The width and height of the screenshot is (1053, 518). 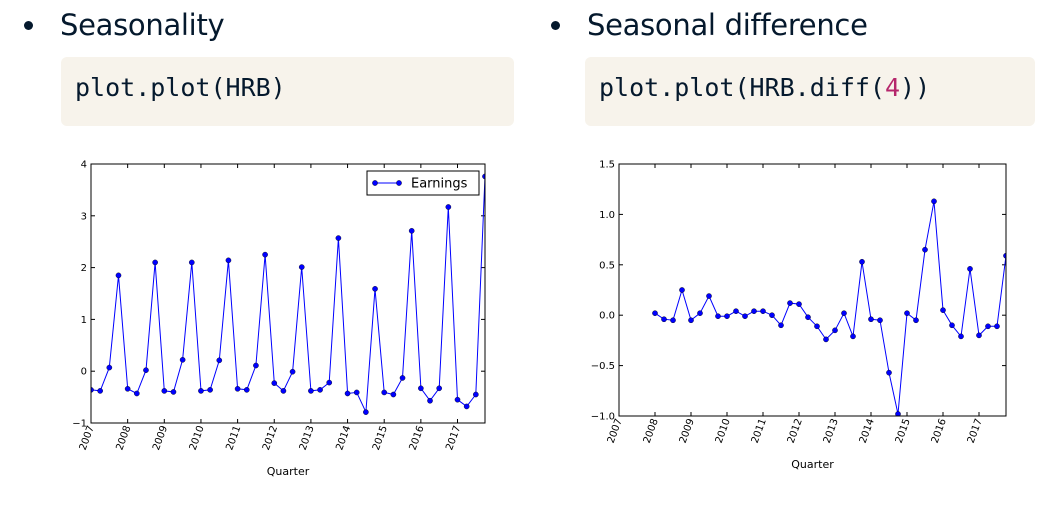 I want to click on right-bullet-text: Seasonal difference, so click(x=727, y=25).